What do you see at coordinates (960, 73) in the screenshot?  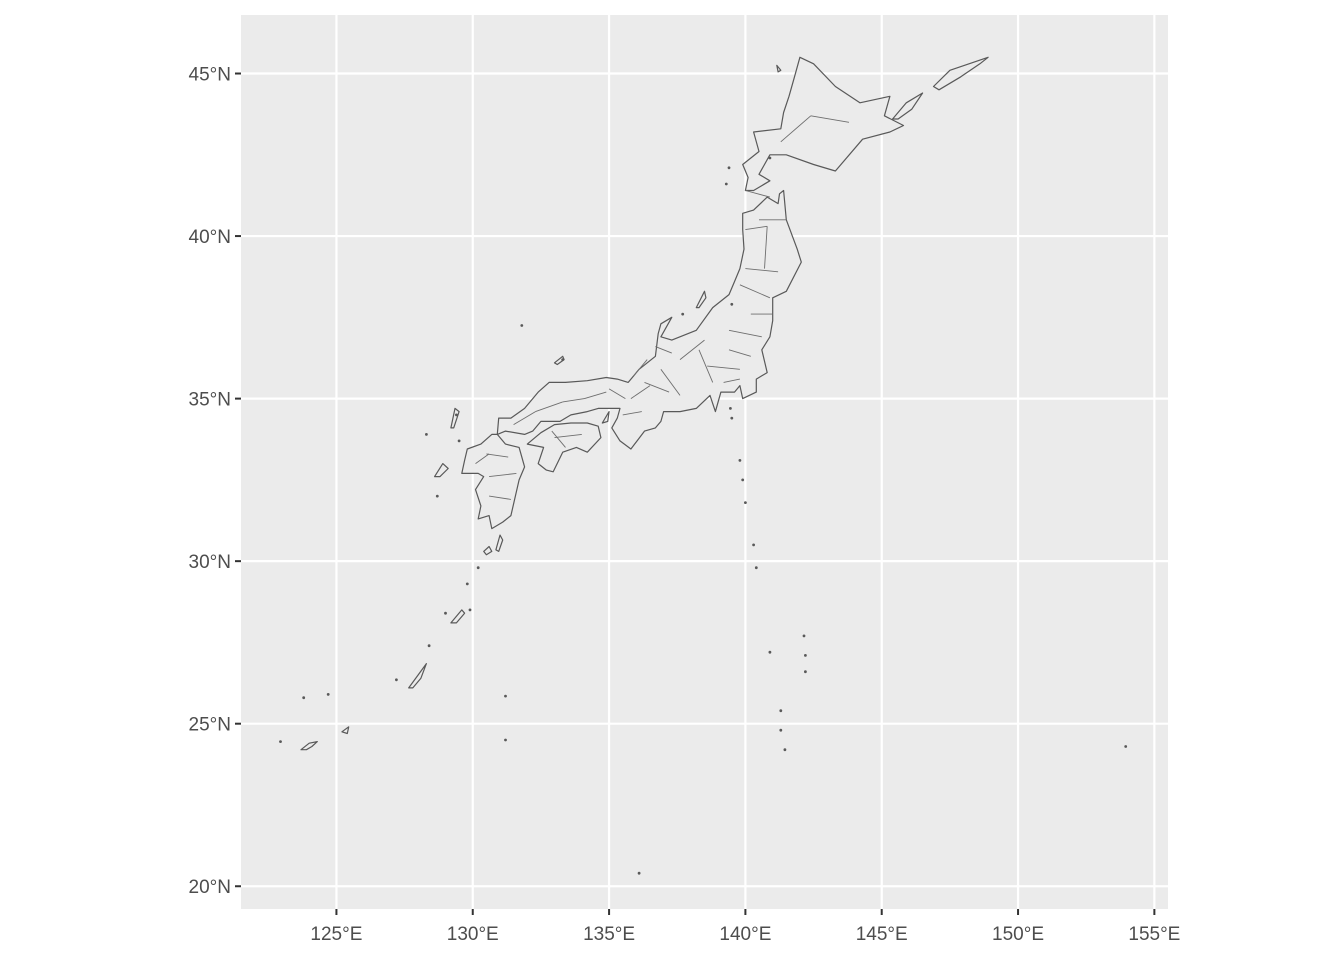 I see `region-etorofu` at bounding box center [960, 73].